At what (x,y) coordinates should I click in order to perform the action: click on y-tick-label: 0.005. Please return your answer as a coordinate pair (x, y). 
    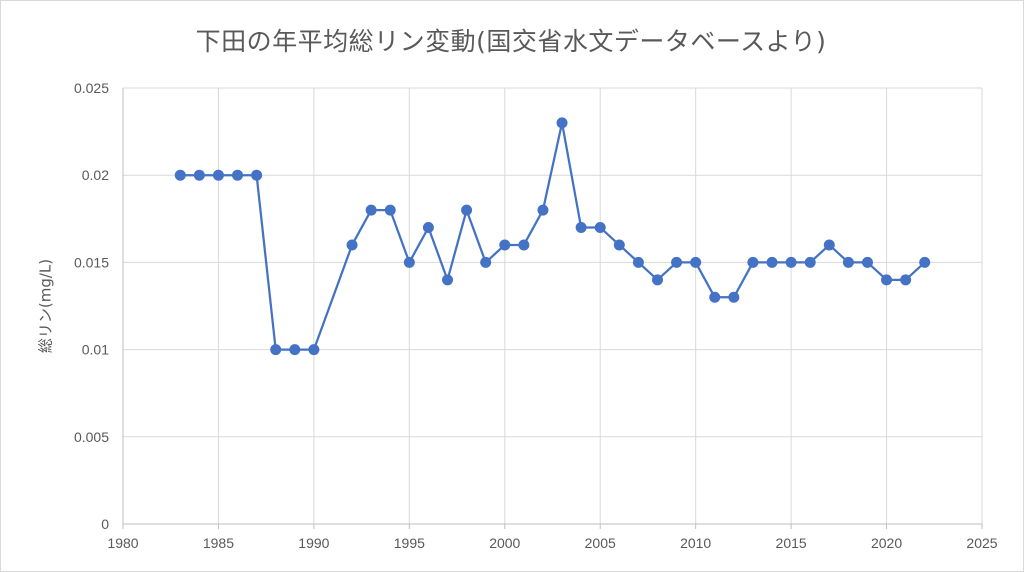
    Looking at the image, I should click on (91, 437).